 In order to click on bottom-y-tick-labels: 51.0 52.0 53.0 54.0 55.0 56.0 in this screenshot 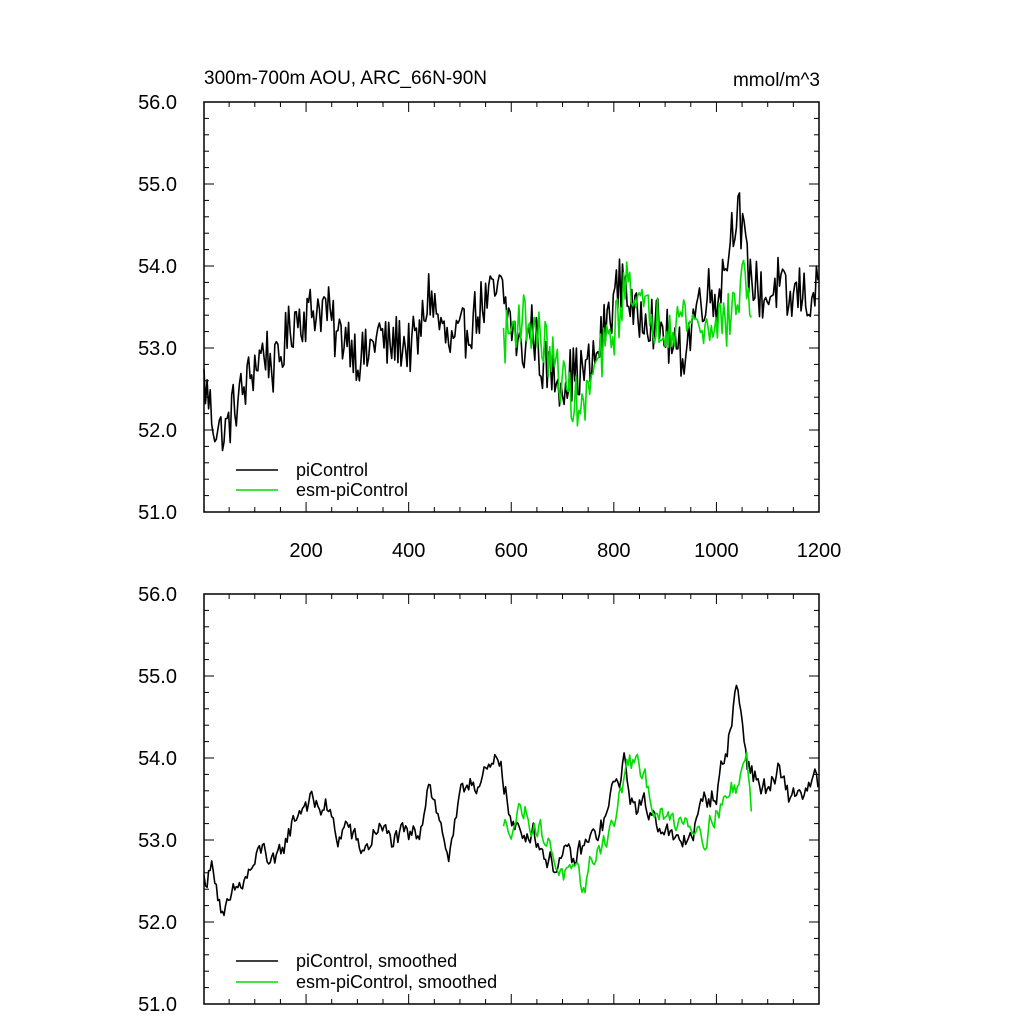, I will do `click(157, 800)`.